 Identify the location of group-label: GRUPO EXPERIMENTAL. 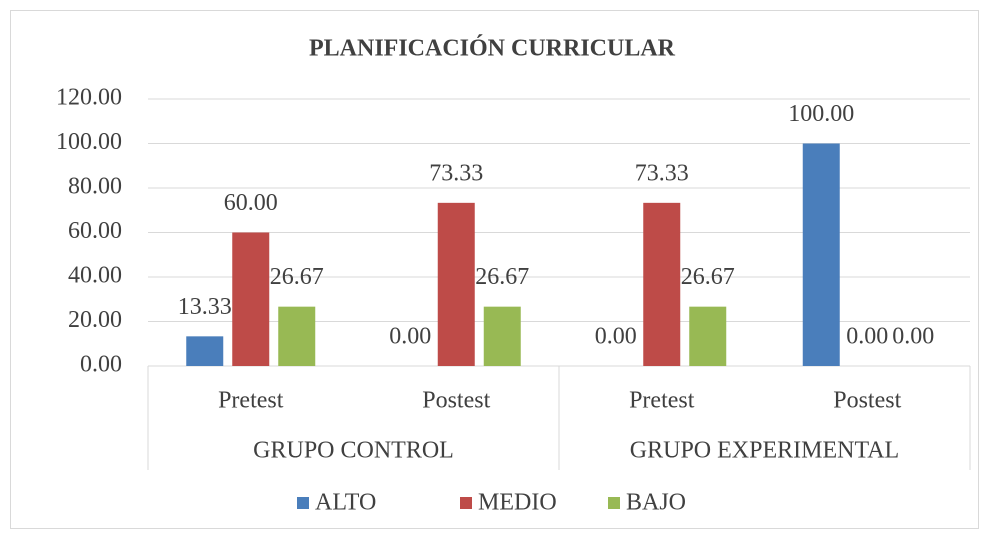
(764, 451).